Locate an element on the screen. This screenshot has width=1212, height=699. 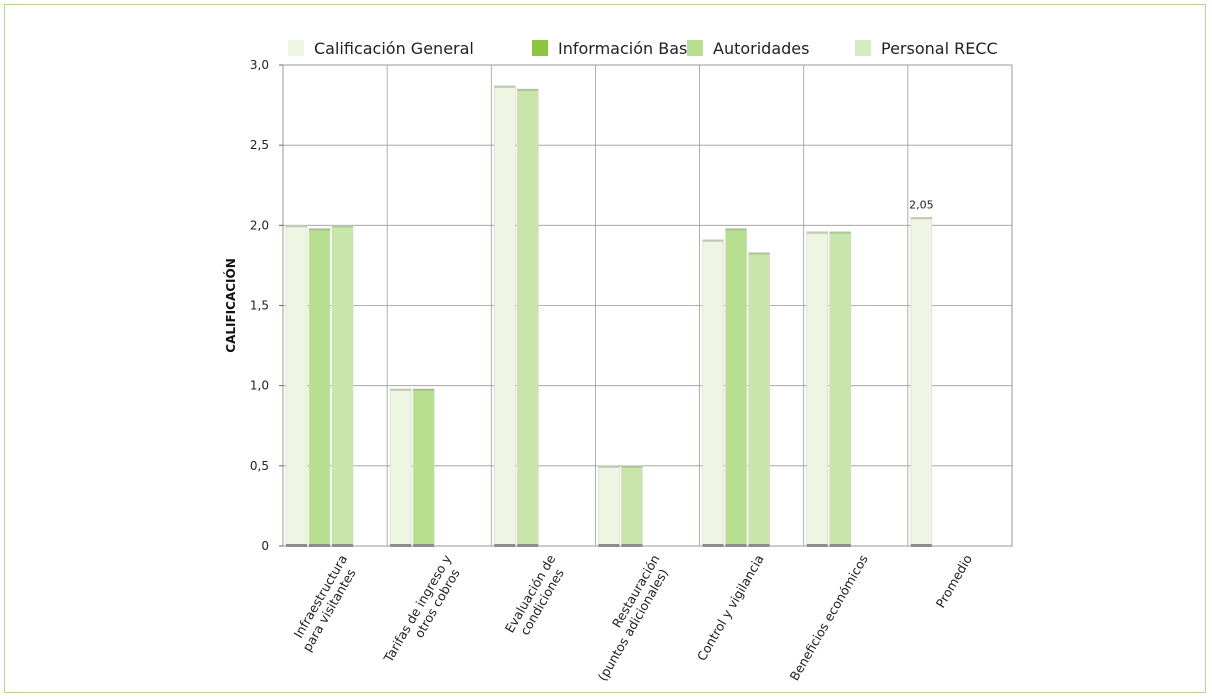
x-category-label: Promedio is located at coordinates (954, 581).